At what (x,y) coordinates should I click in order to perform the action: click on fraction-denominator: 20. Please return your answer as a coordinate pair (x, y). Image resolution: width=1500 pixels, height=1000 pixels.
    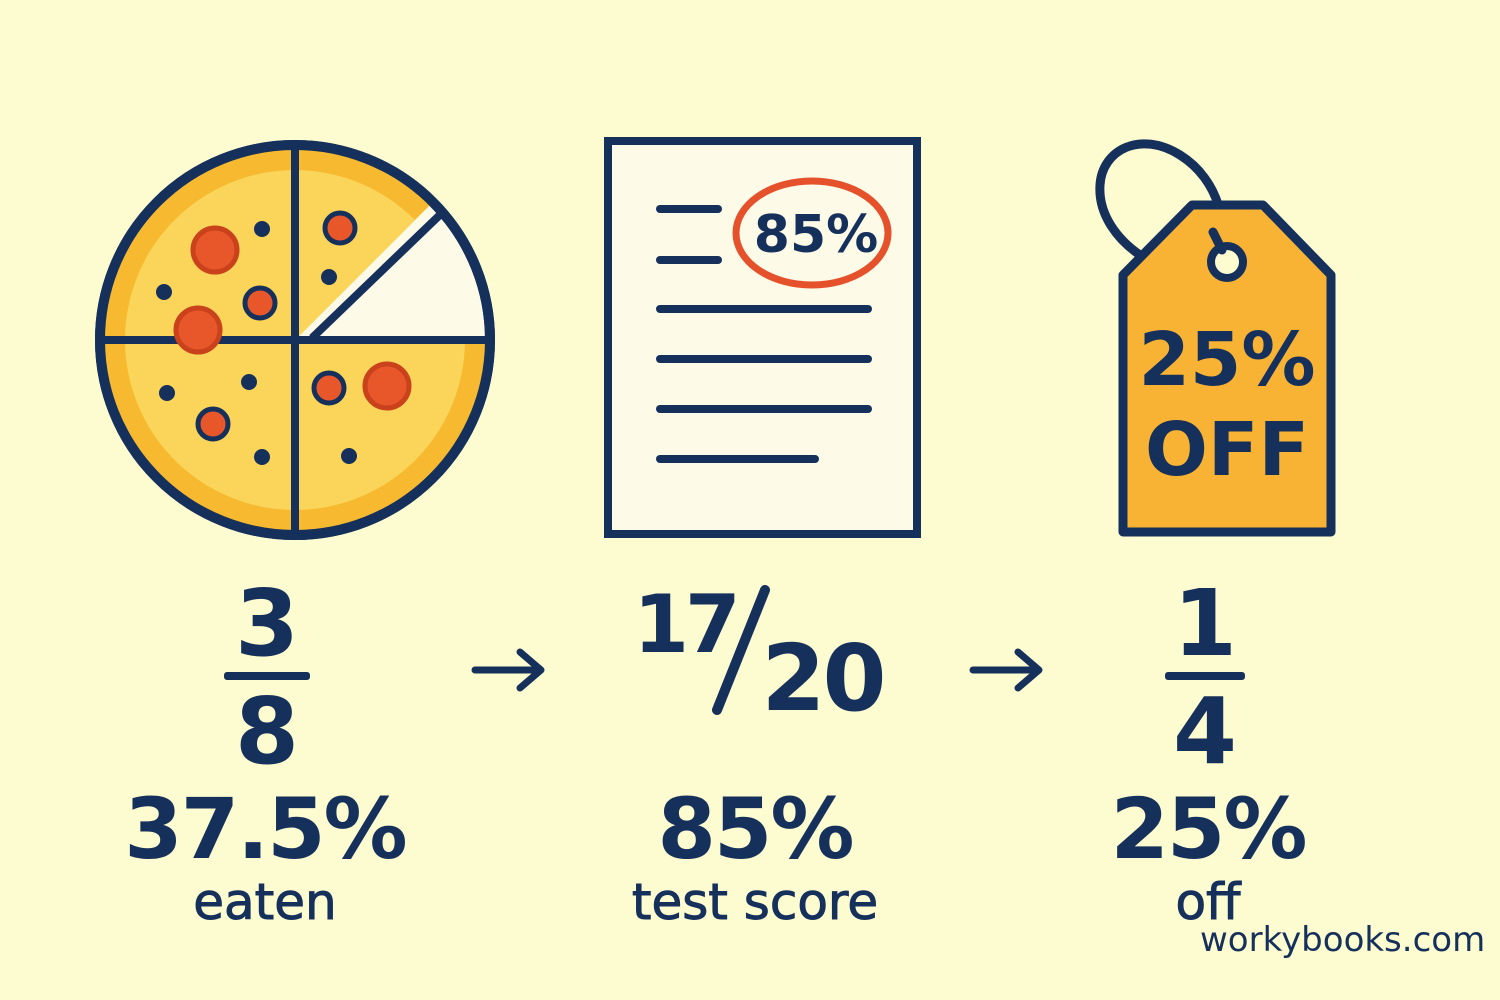
    Looking at the image, I should click on (823, 678).